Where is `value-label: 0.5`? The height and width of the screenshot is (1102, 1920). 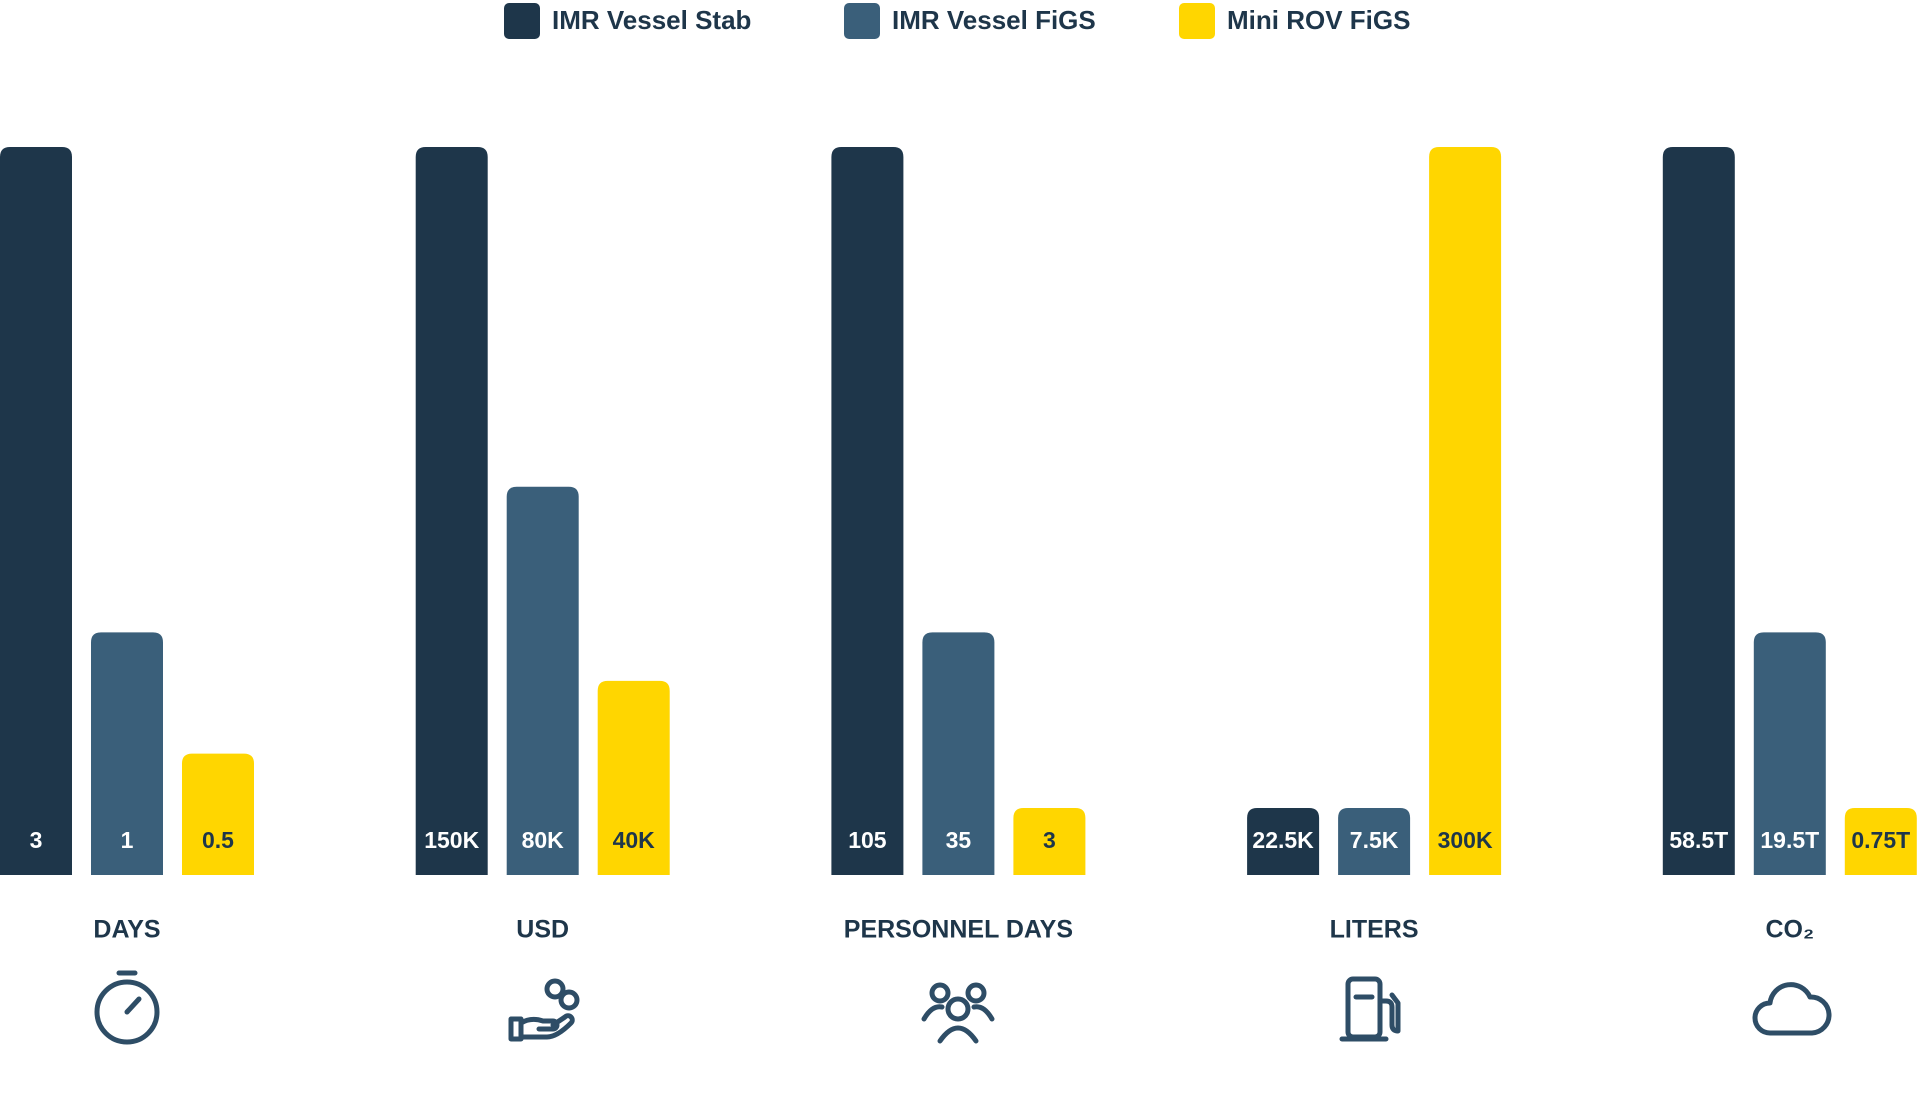 value-label: 0.5 is located at coordinates (218, 840).